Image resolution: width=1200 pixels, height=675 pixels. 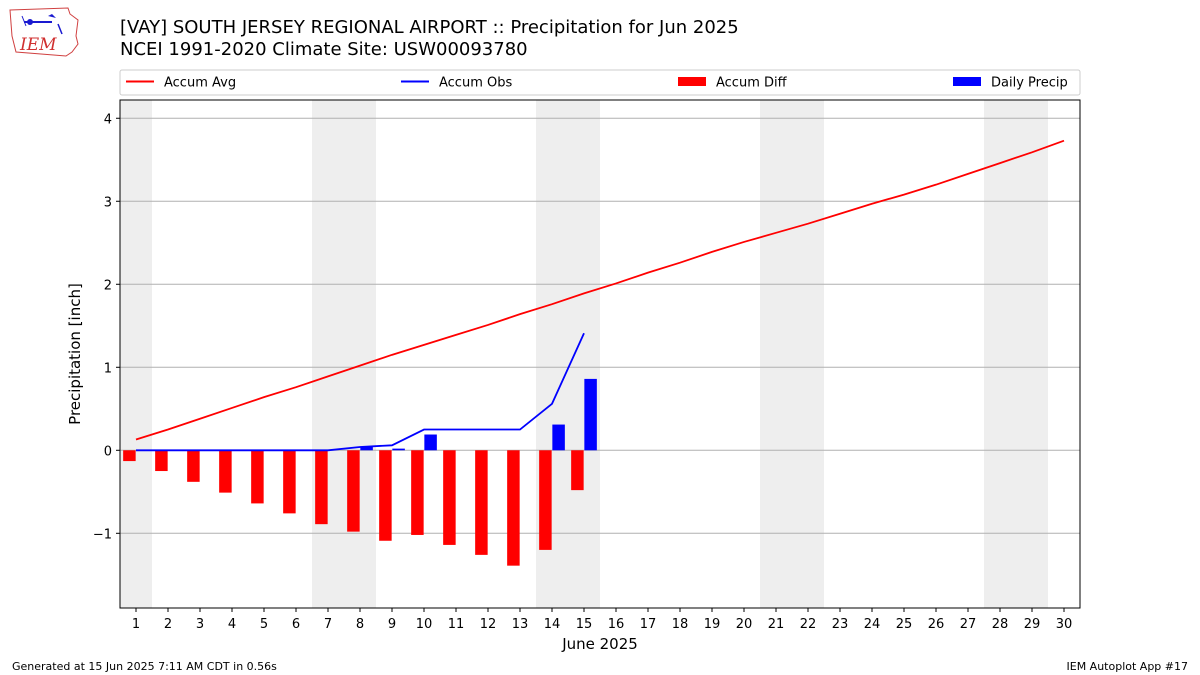 What do you see at coordinates (136, 624) in the screenshot?
I see `x-tick-label: 1` at bounding box center [136, 624].